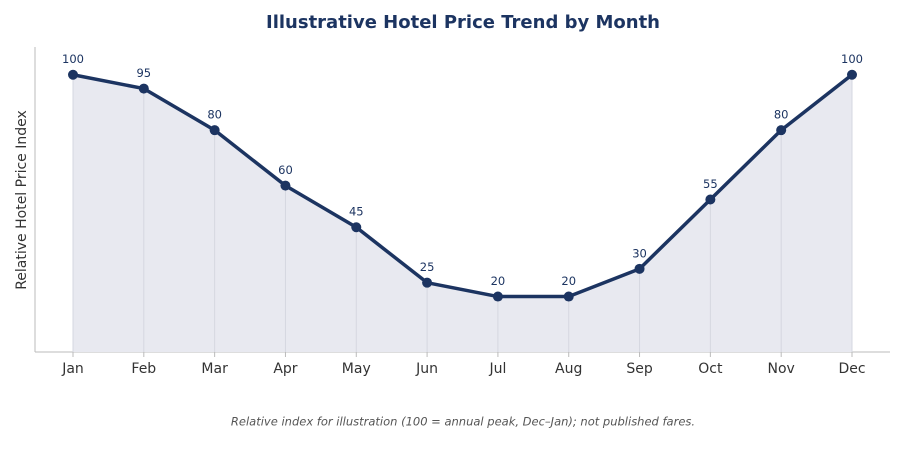 This screenshot has width=906, height=453. I want to click on chart-title: Illustrative Hotel Price Trend by Month, so click(463, 22).